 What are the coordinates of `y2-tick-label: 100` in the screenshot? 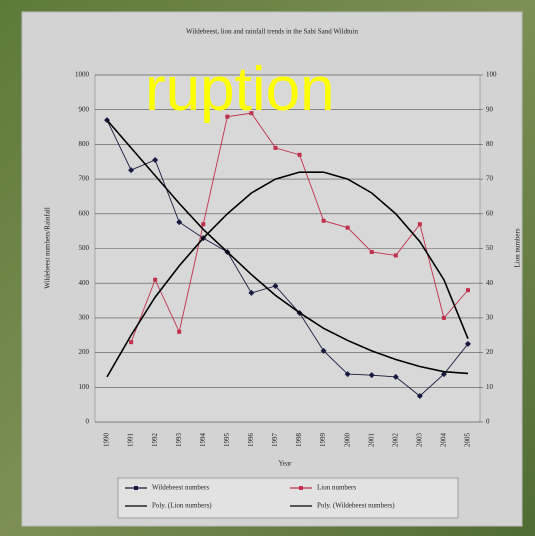 It's located at (491, 75).